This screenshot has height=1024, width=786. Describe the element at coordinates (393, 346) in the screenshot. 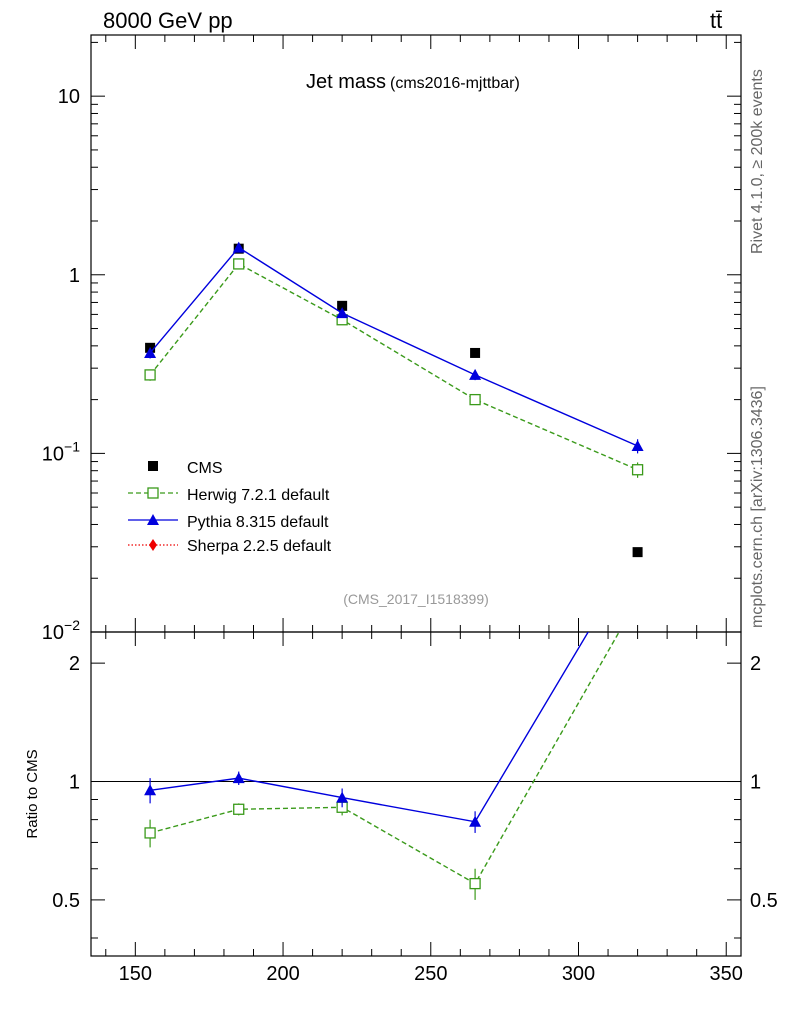

I see `pythia-line` at that location.